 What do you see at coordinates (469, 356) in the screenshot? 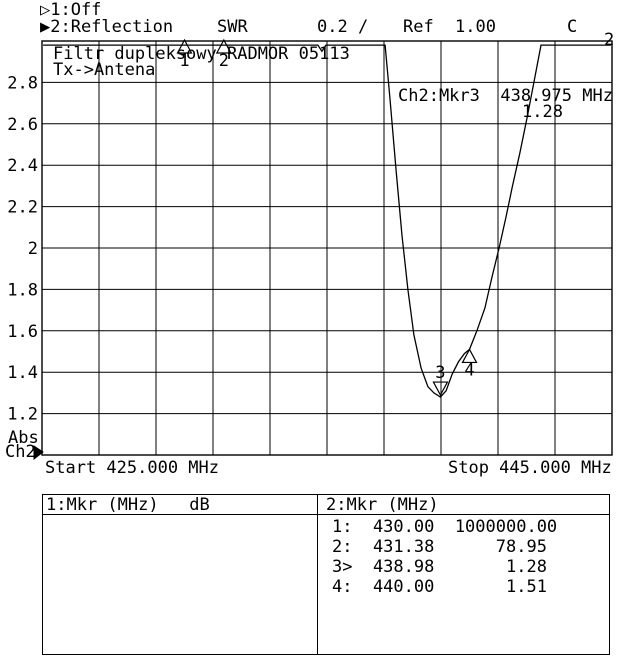
I see `marker-4-symbol` at bounding box center [469, 356].